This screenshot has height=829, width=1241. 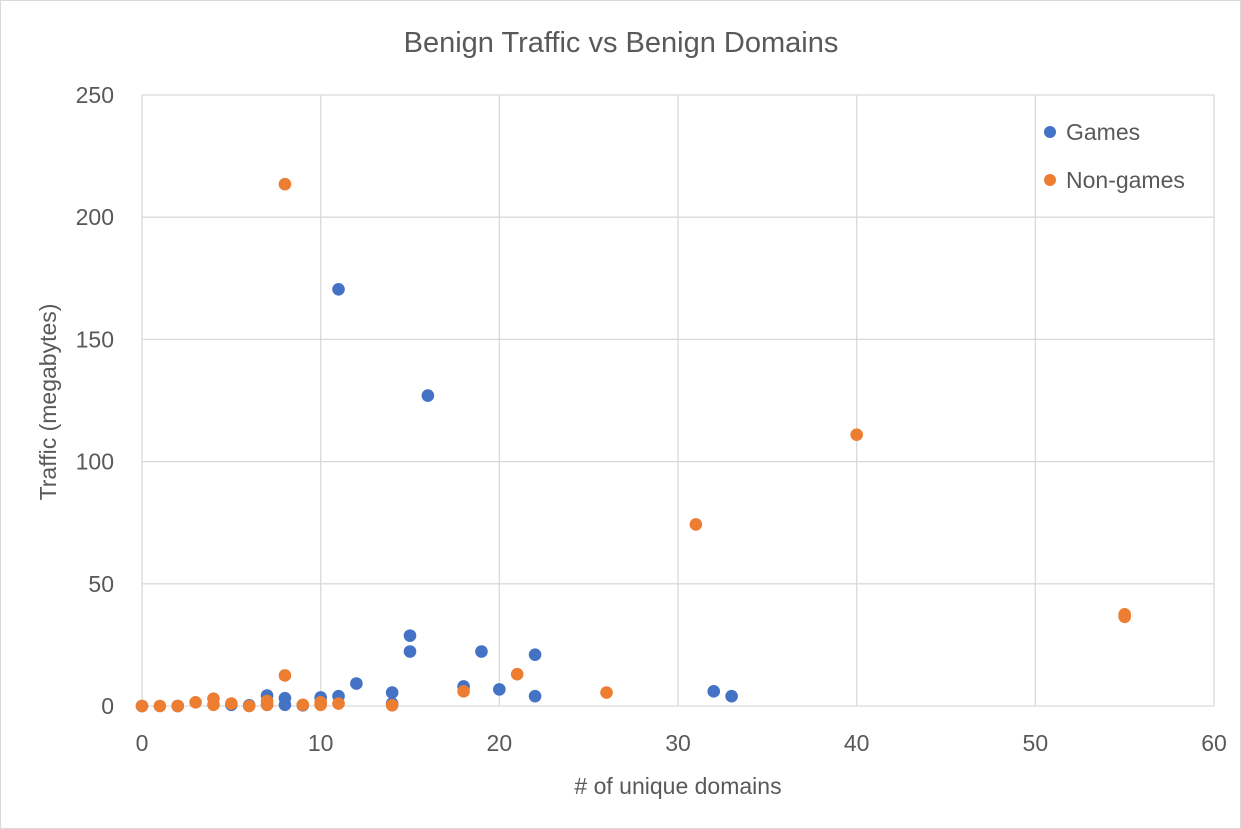 What do you see at coordinates (1036, 743) in the screenshot?
I see `x-tick-label: 50` at bounding box center [1036, 743].